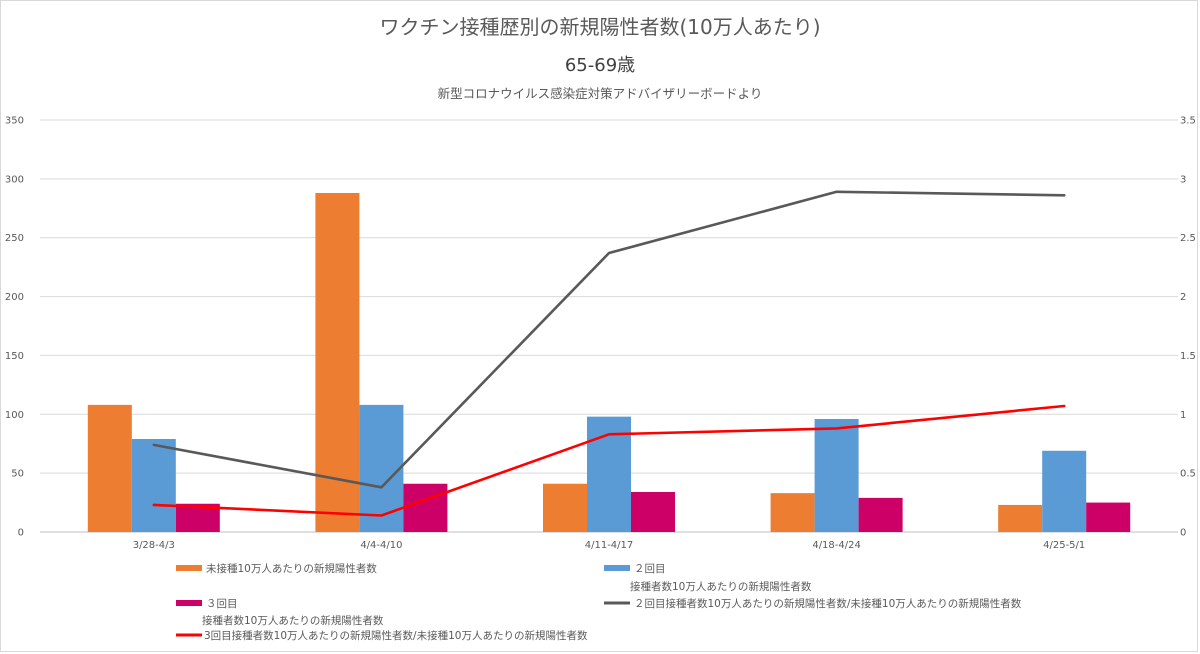 This screenshot has height=654, width=1200. I want to click on category-label: 4/18-4/24, so click(836, 545).